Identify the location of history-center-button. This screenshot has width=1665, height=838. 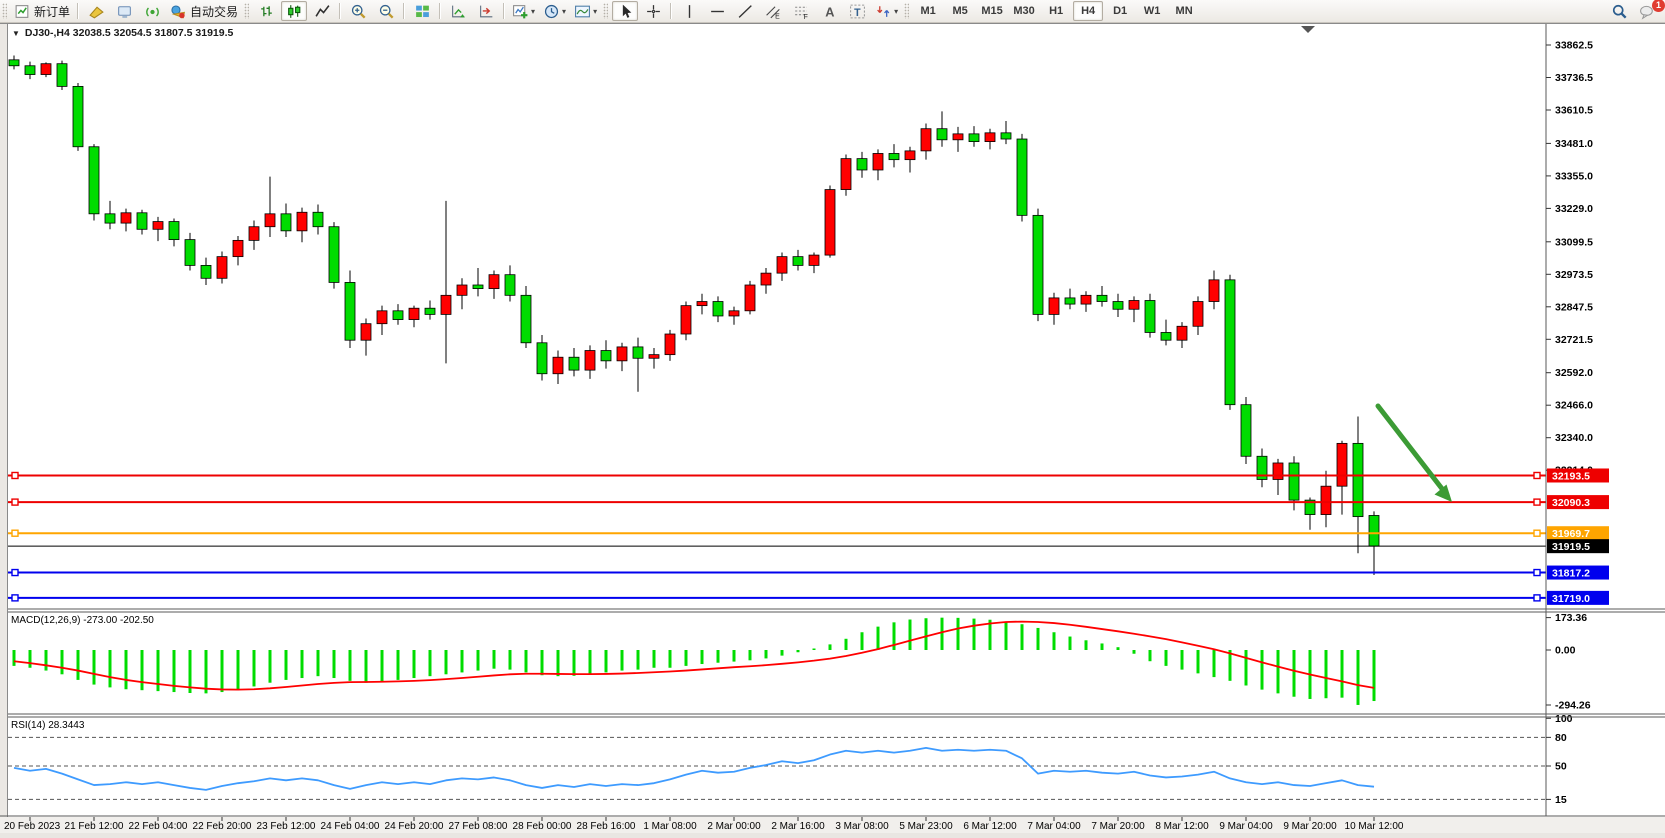
(96, 11).